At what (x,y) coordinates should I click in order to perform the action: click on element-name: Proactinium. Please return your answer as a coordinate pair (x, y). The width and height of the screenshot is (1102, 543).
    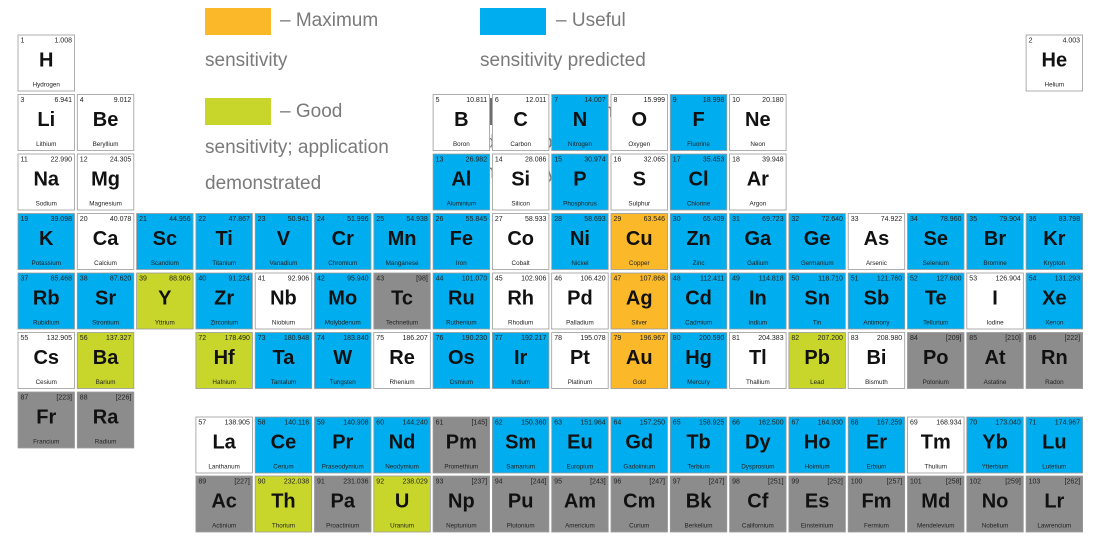
    Looking at the image, I should click on (342, 526).